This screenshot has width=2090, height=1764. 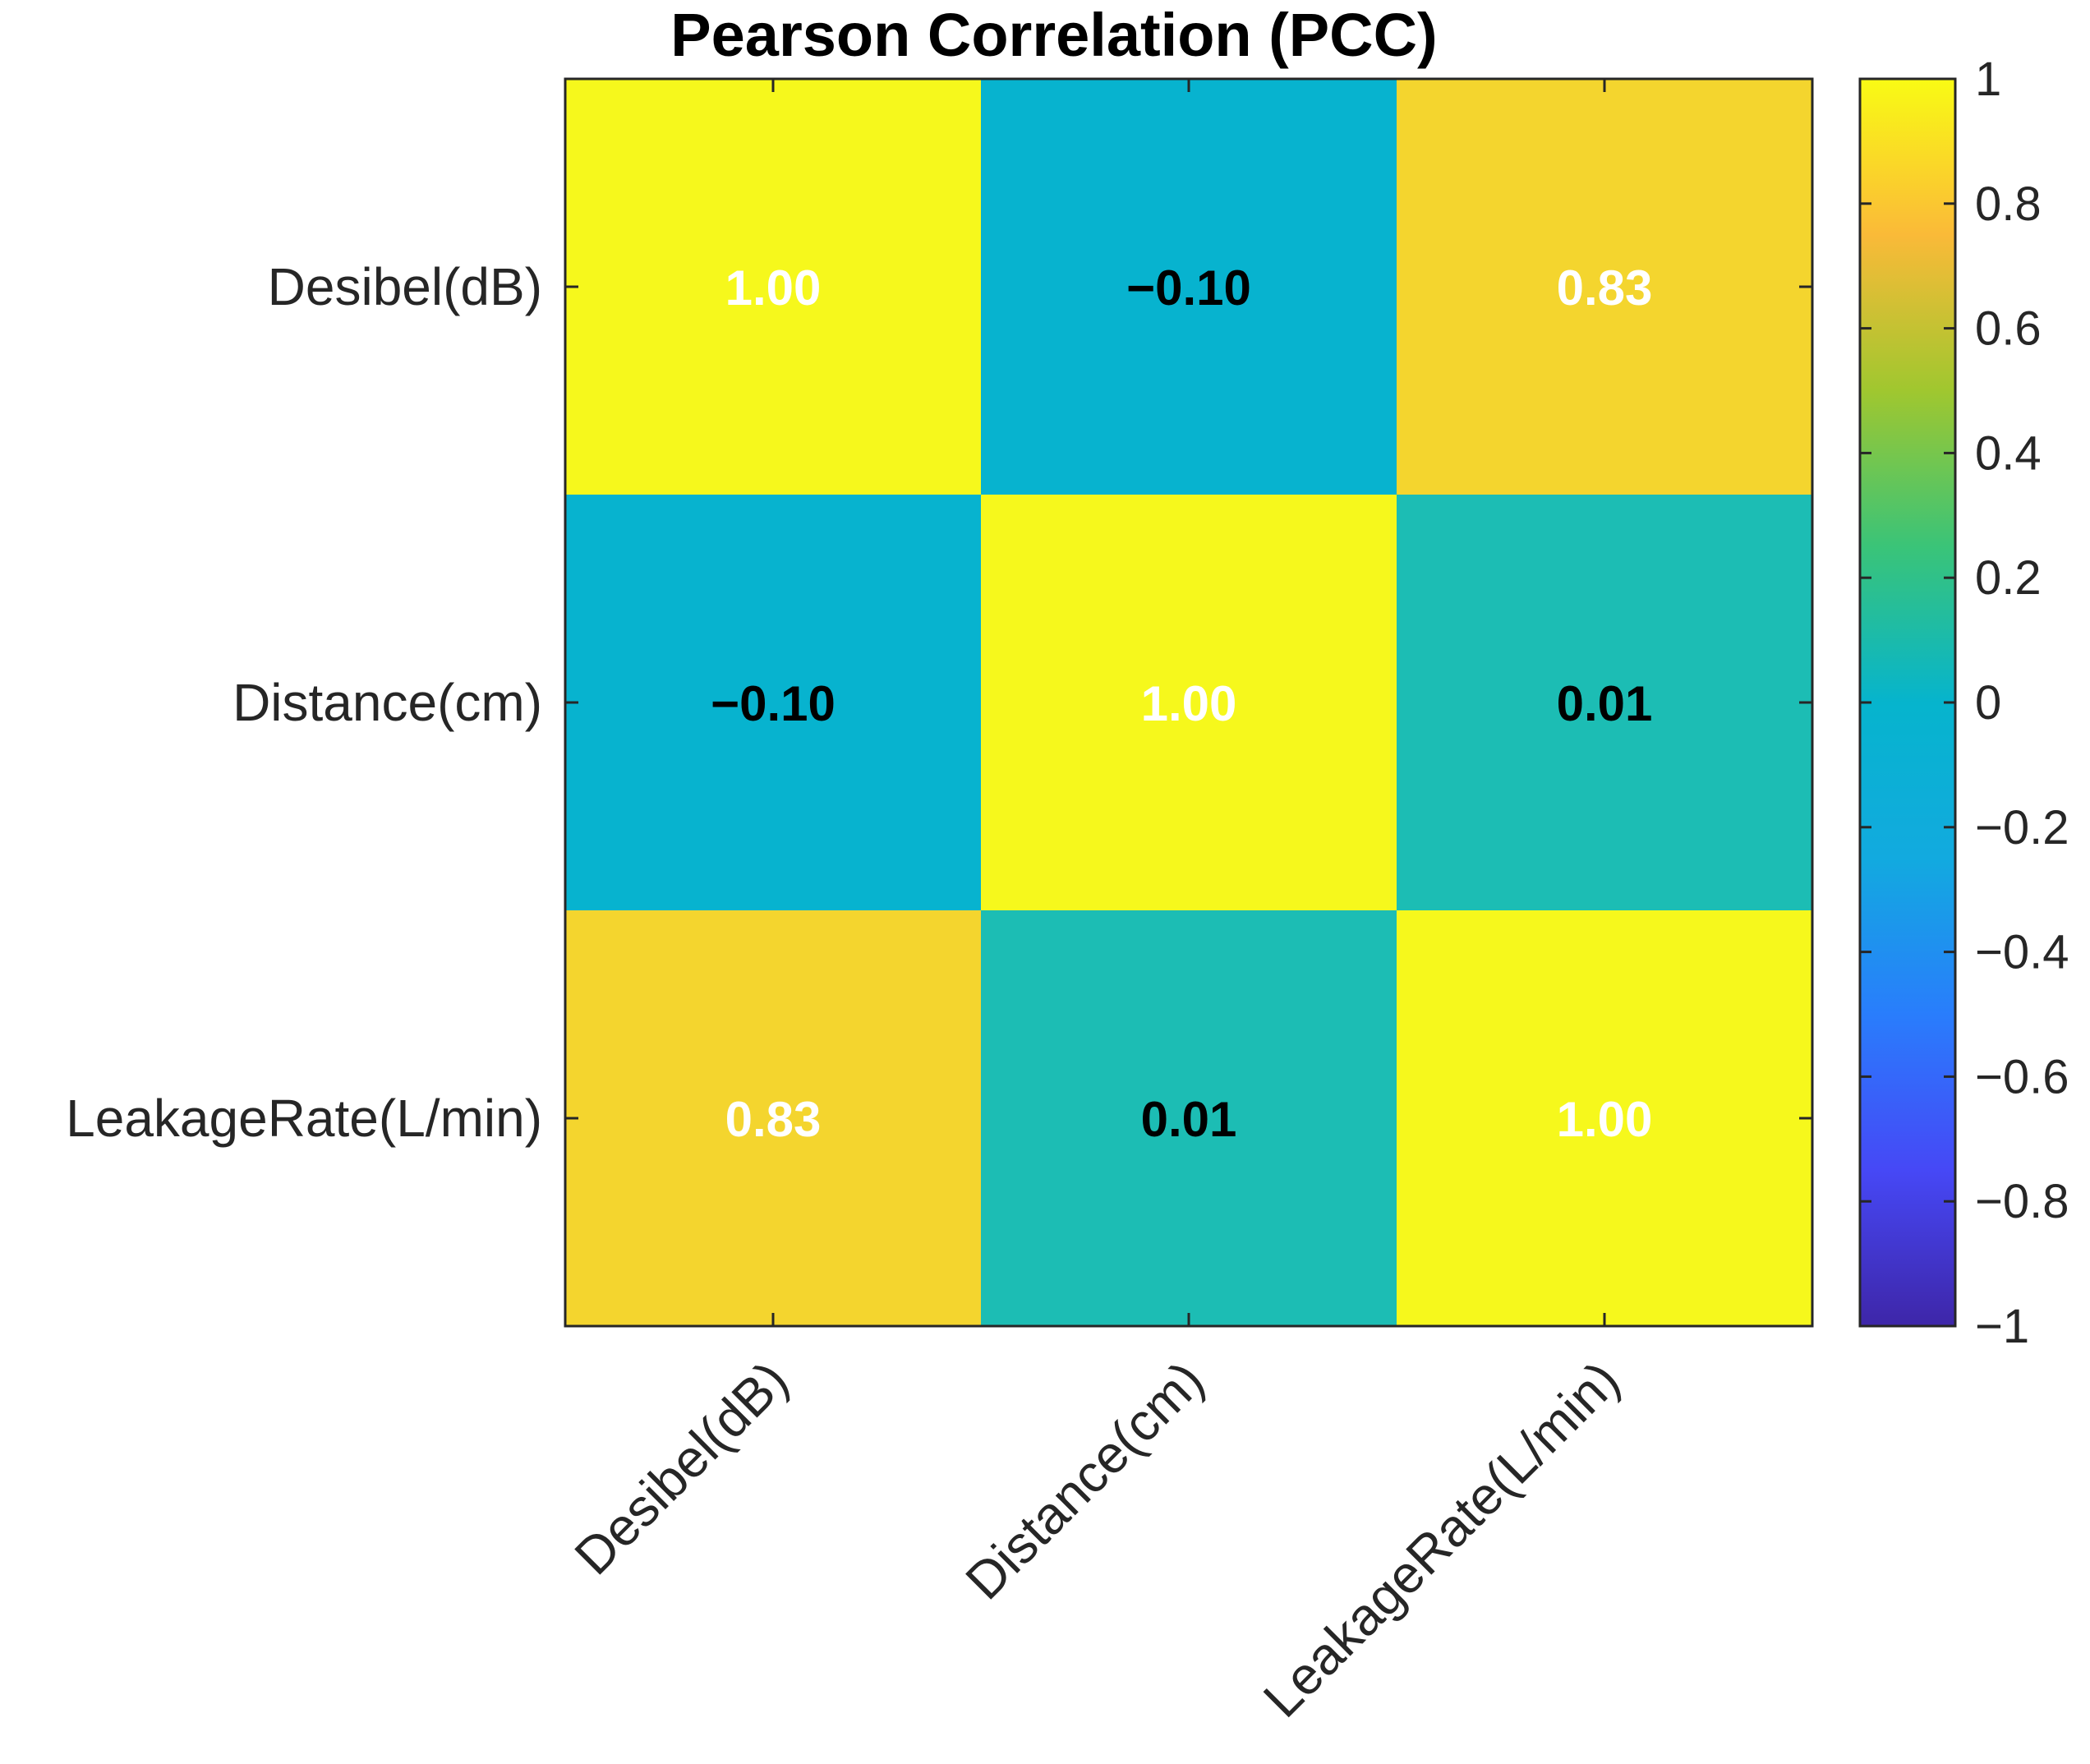 What do you see at coordinates (405, 286) in the screenshot?
I see `y-tick-label: Desibel(dB)` at bounding box center [405, 286].